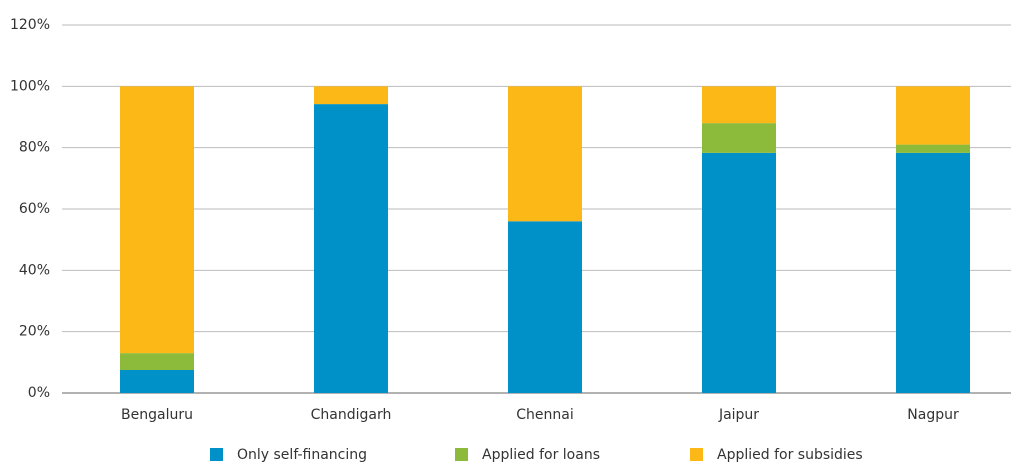 The width and height of the screenshot is (1011, 466). I want to click on legend-label: Applied for subsidies, so click(790, 455).